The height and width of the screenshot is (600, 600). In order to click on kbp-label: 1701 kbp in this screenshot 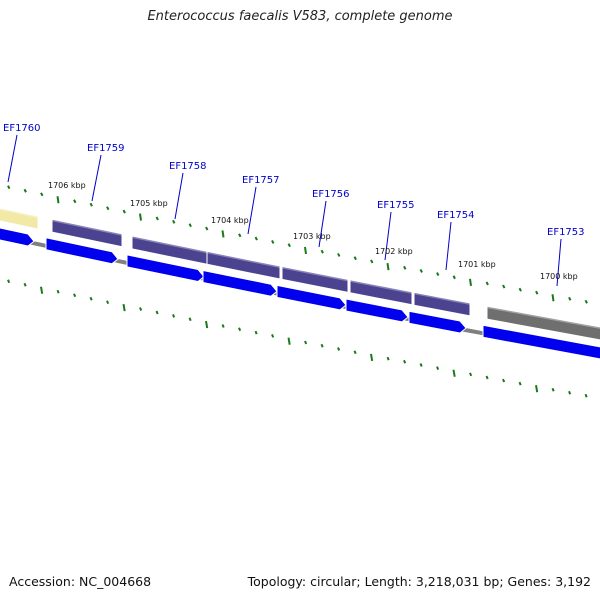, I will do `click(477, 264)`.